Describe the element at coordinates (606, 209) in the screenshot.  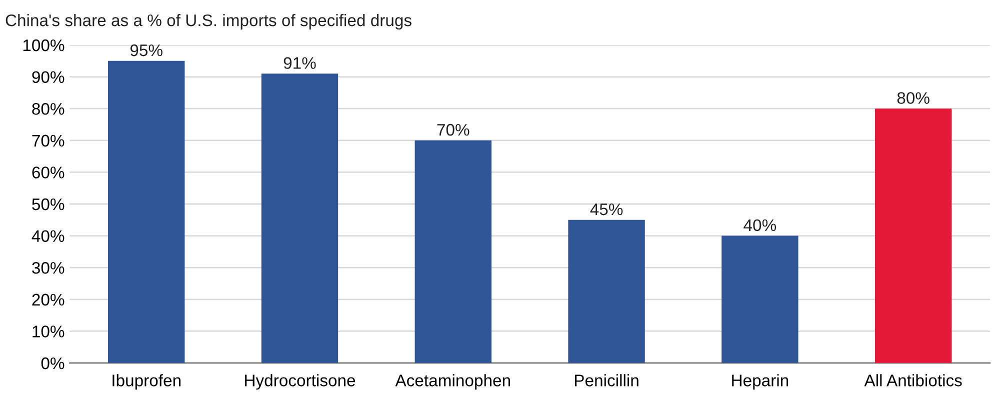
I see `data-label: 45%` at that location.